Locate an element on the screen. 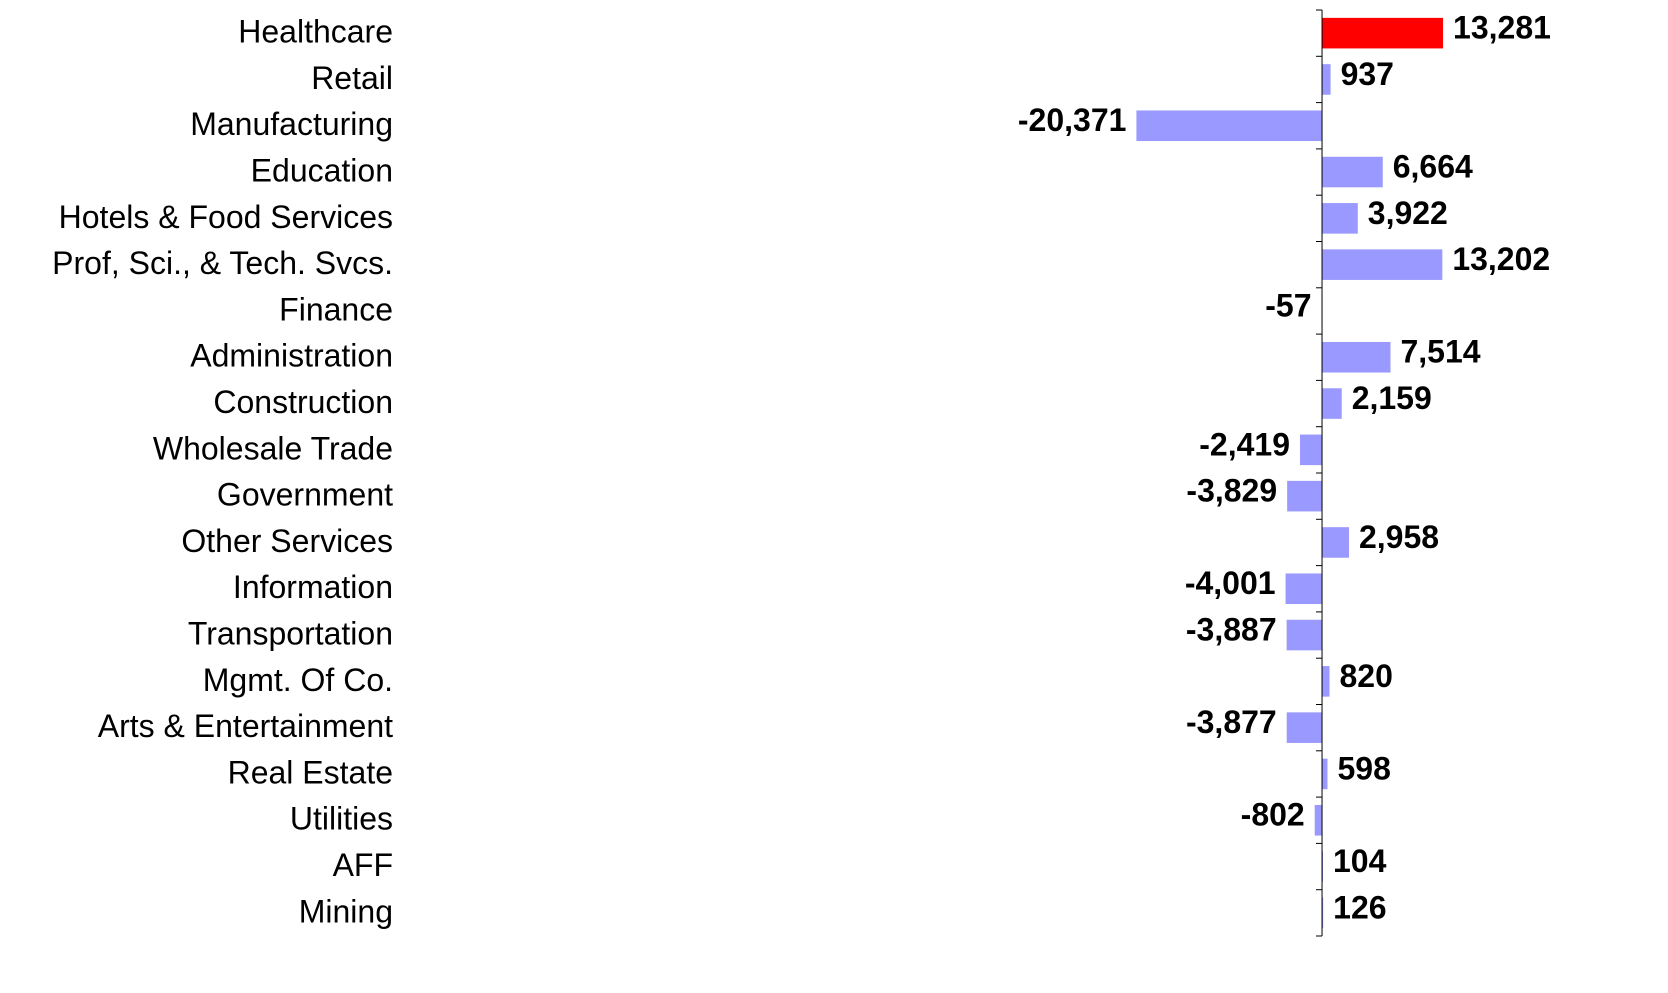 The image size is (1668, 993). value-label: -3,829 is located at coordinates (1231, 491).